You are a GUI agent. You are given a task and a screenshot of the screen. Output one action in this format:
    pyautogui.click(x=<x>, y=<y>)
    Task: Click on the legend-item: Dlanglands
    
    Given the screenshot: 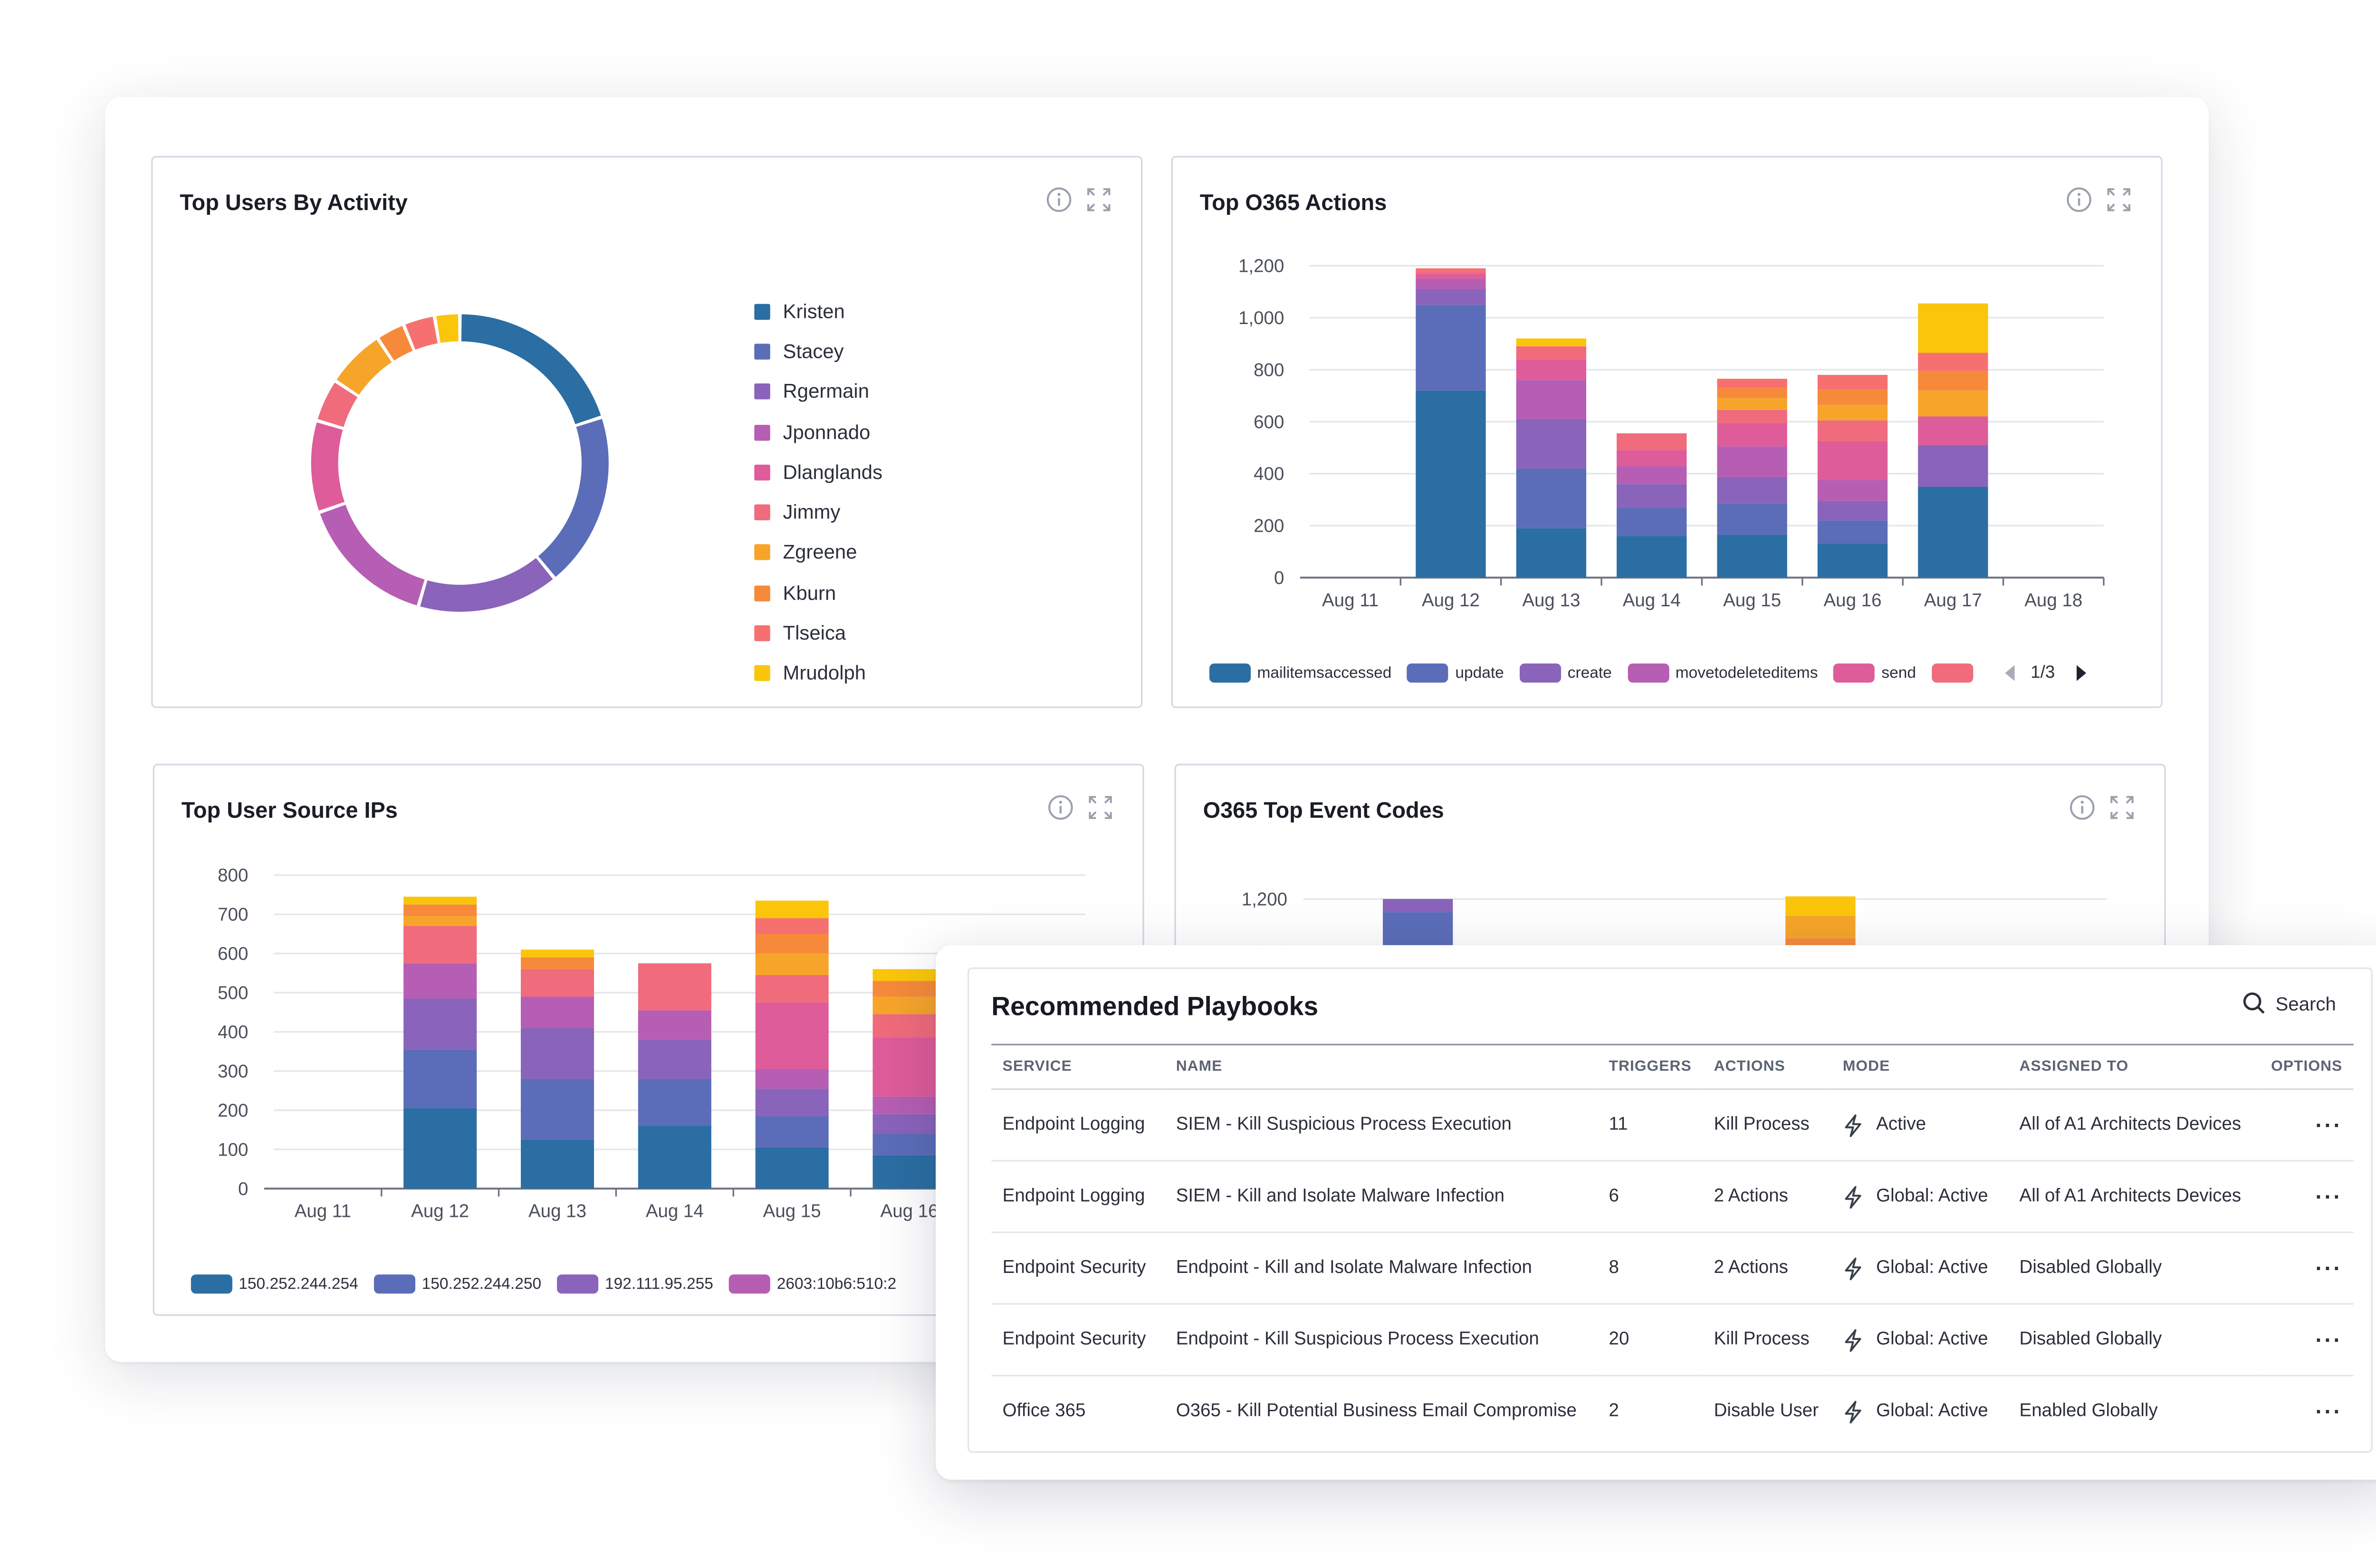 What is the action you would take?
    pyautogui.click(x=818, y=473)
    